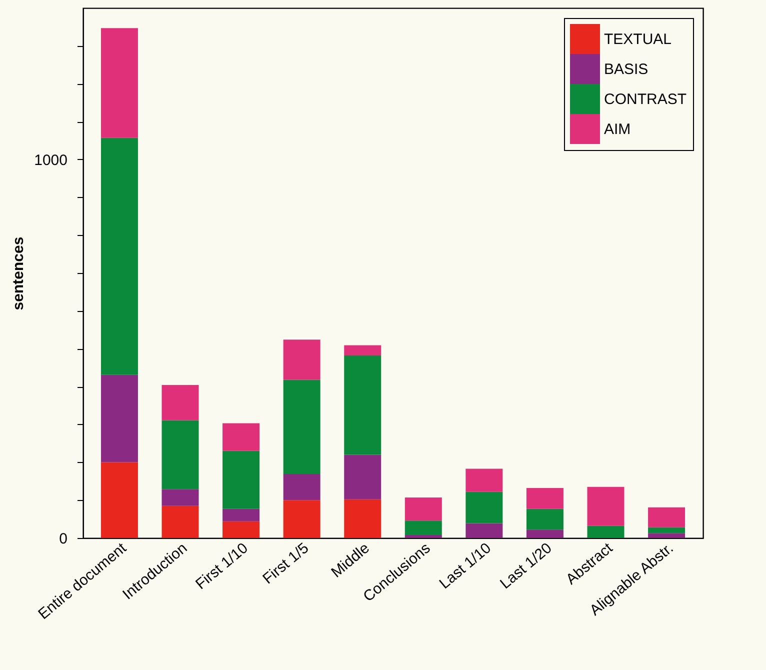  What do you see at coordinates (51, 160) in the screenshot?
I see `y-tick-label: 1000` at bounding box center [51, 160].